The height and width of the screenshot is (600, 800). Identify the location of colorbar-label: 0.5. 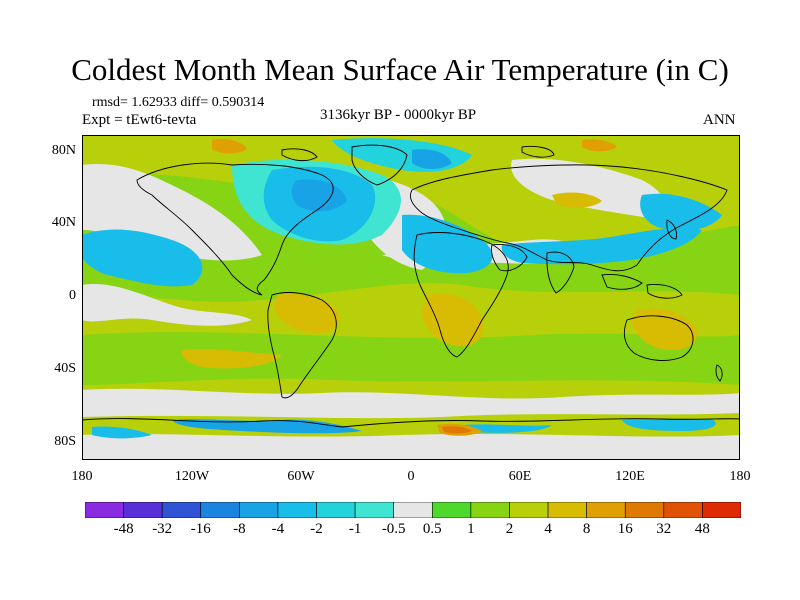
(432, 529).